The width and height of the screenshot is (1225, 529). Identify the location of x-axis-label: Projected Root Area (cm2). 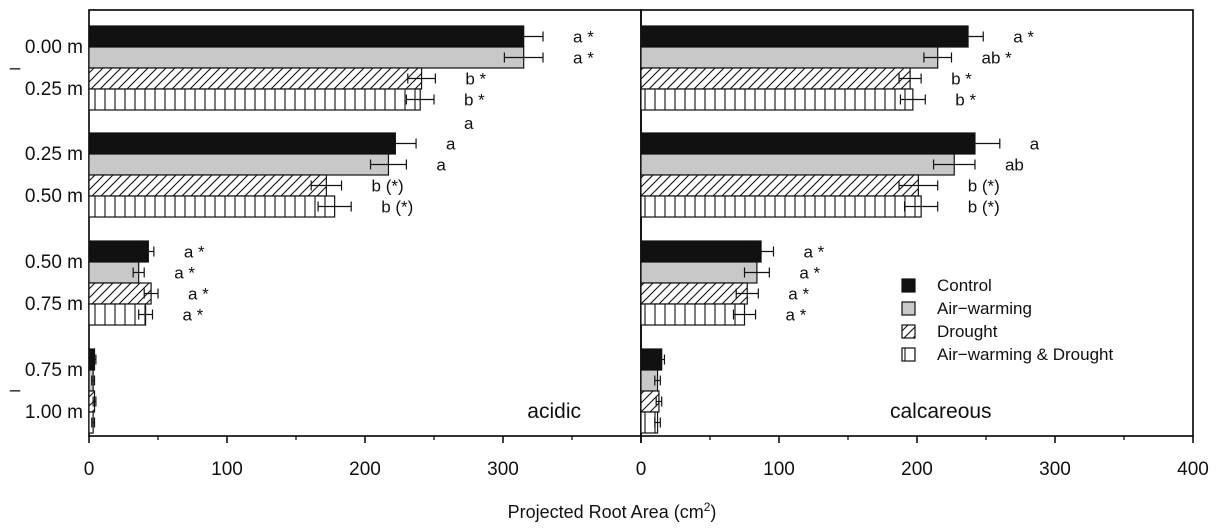
(612, 511).